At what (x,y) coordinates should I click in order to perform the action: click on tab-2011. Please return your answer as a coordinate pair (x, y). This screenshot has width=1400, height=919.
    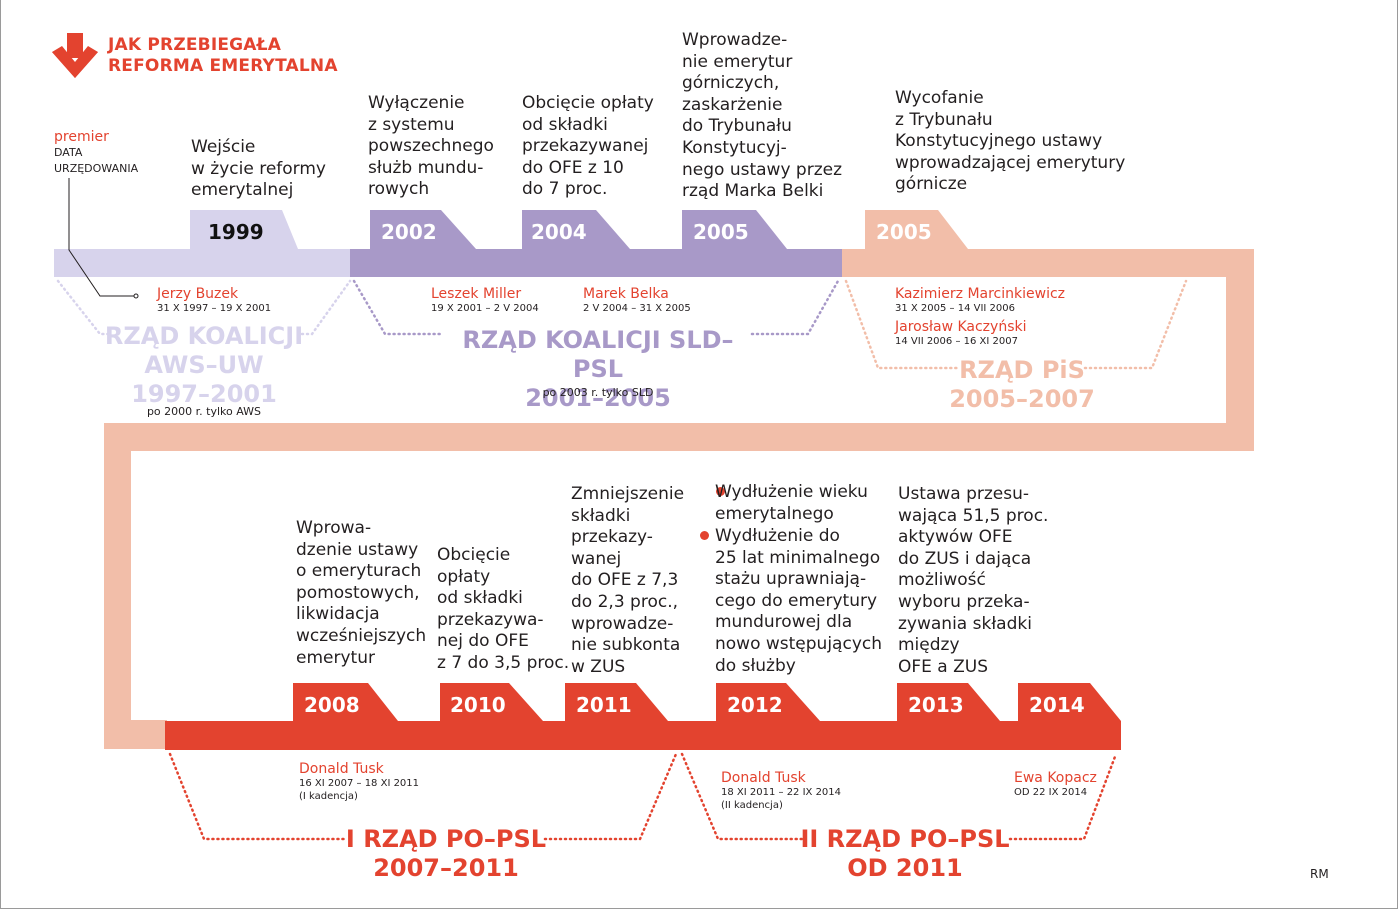
    Looking at the image, I should click on (616, 702).